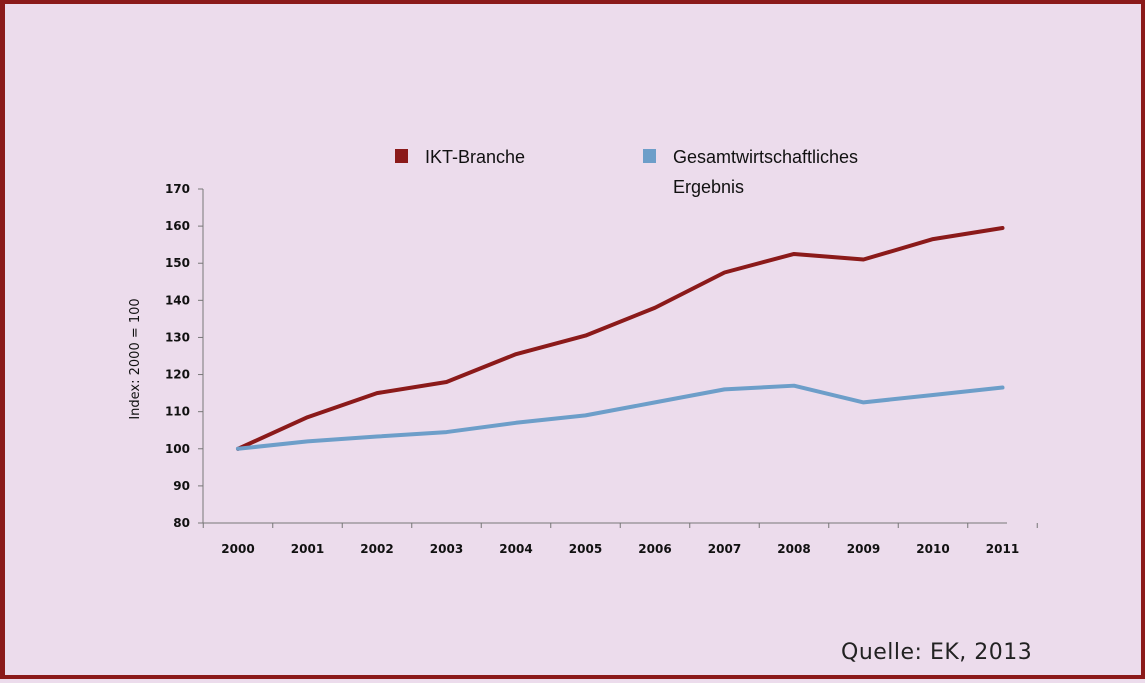 This screenshot has height=683, width=1145. Describe the element at coordinates (793, 549) in the screenshot. I see `x-tick-label: 2008` at that location.